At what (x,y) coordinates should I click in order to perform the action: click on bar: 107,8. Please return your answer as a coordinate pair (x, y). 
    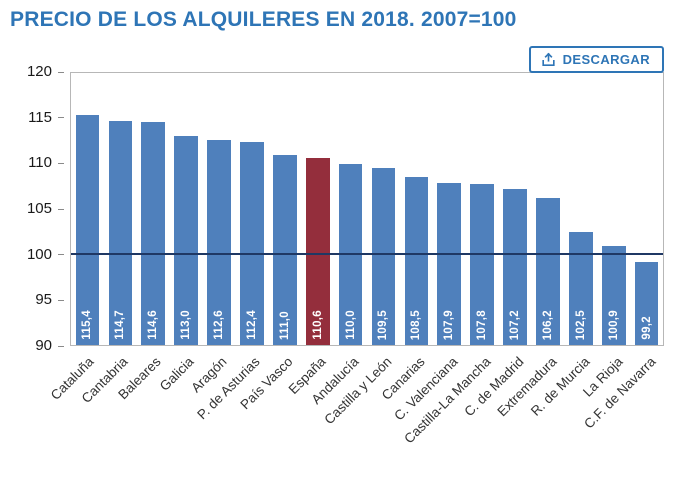
    Looking at the image, I should click on (482, 264).